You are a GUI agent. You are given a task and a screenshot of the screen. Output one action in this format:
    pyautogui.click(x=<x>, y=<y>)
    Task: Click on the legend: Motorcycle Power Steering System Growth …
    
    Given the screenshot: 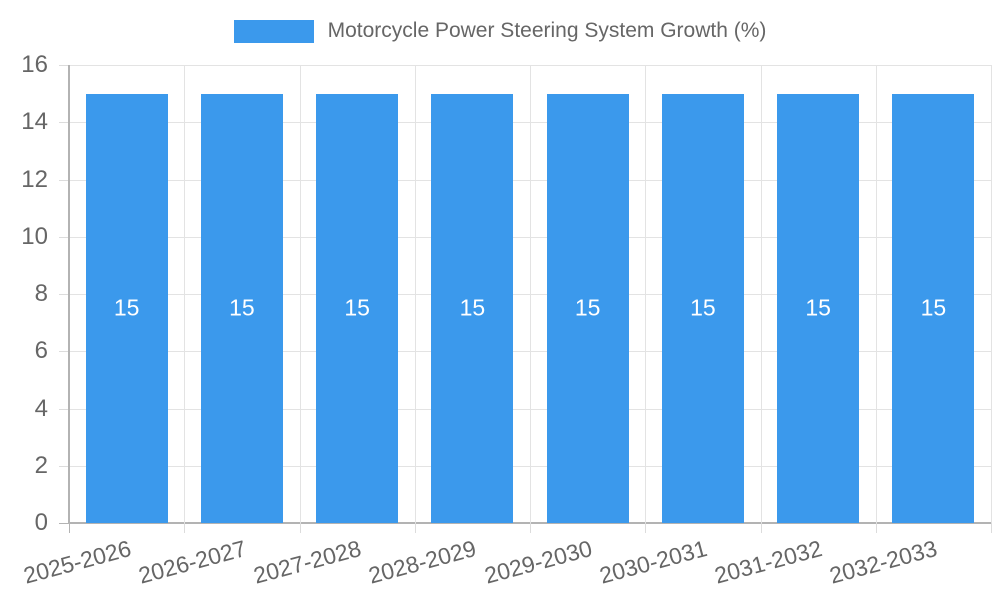 What is the action you would take?
    pyautogui.click(x=500, y=31)
    